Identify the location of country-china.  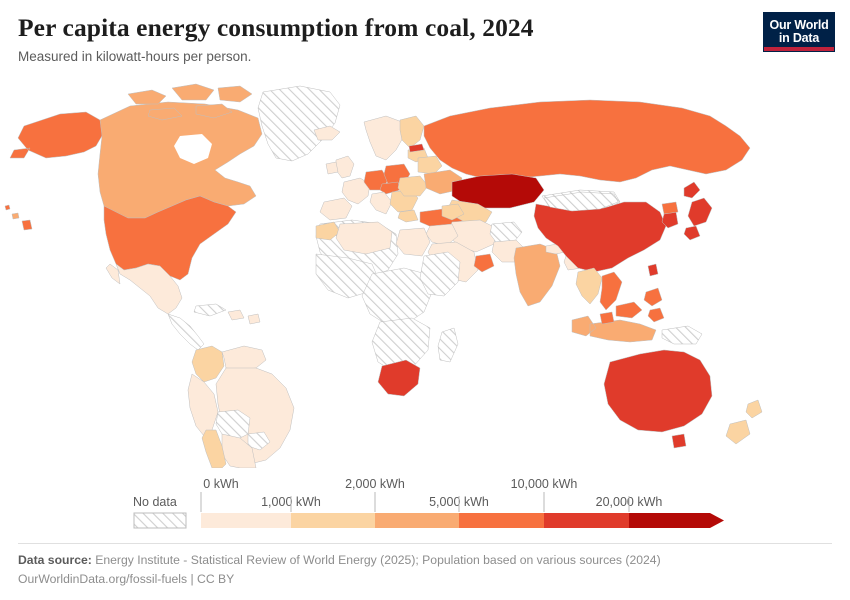
(600, 237).